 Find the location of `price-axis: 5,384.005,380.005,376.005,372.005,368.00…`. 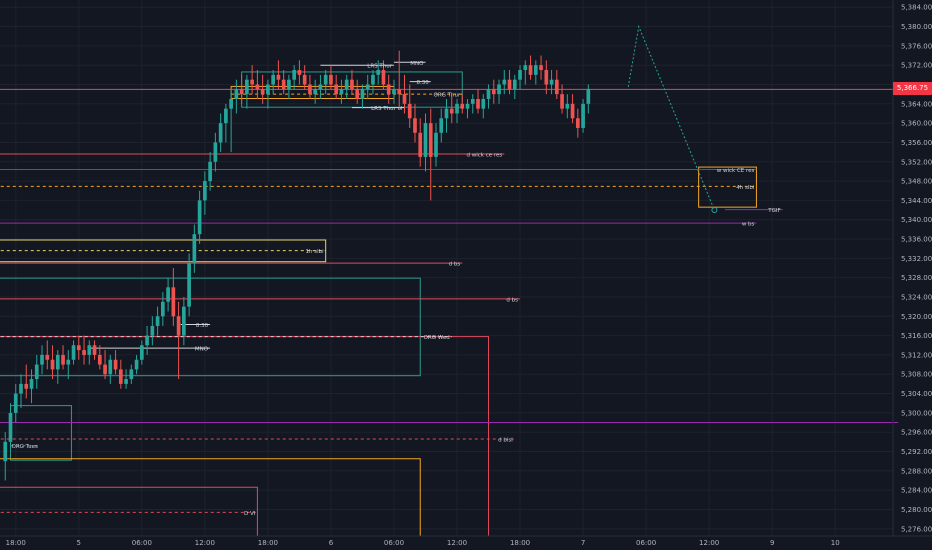

price-axis: 5,384.005,380.005,376.005,372.005,368.00… is located at coordinates (916, 269).